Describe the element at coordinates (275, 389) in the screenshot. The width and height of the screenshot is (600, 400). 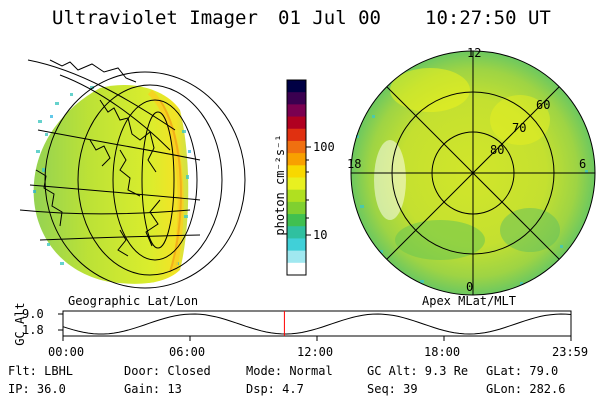
I see `dsp-info: Dsp: 4.7` at that location.